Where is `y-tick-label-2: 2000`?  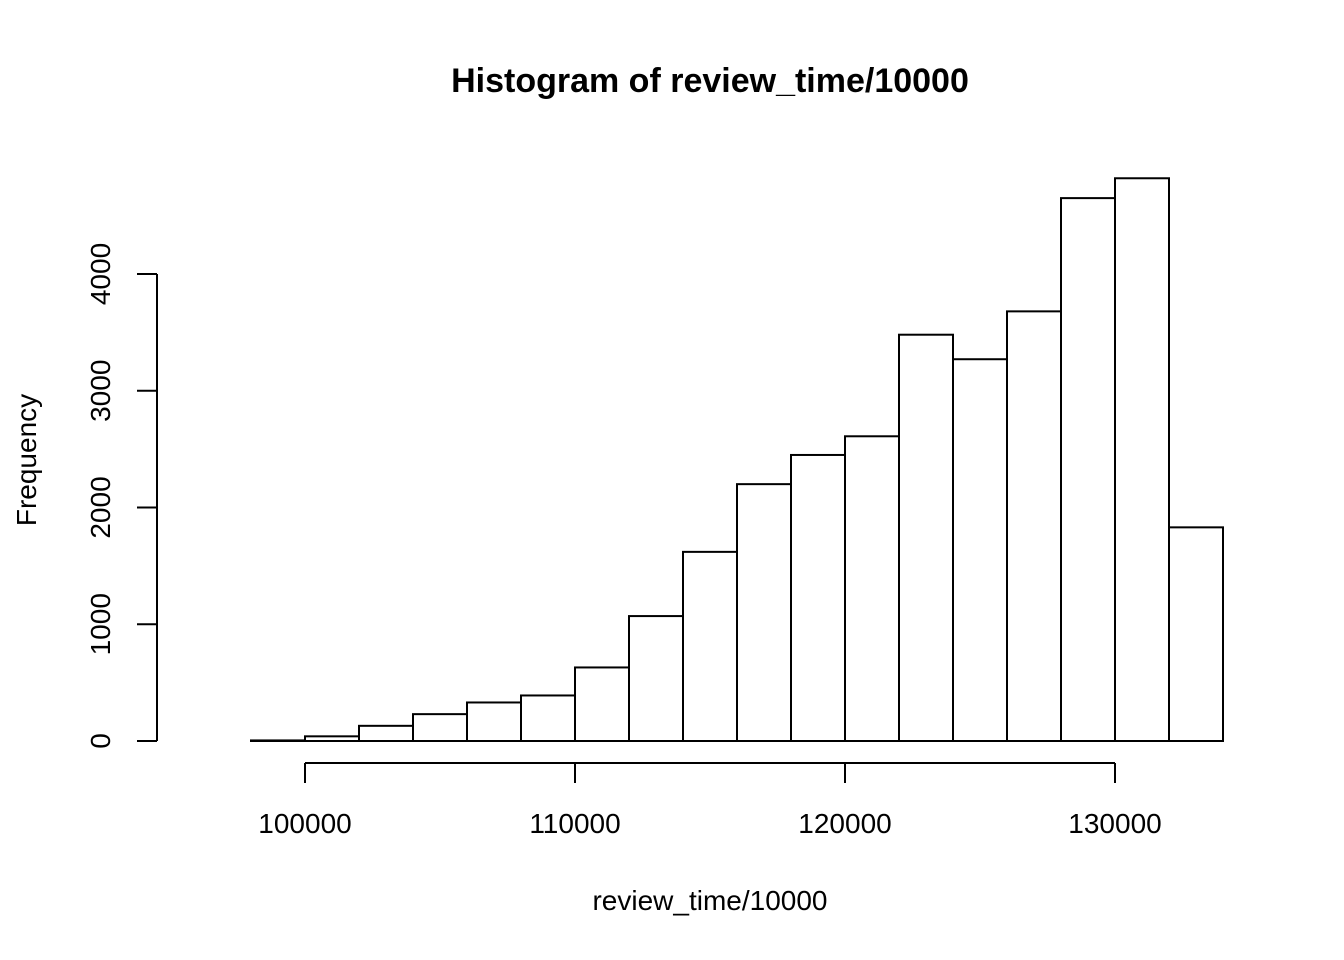 y-tick-label-2: 2000 is located at coordinates (100, 507).